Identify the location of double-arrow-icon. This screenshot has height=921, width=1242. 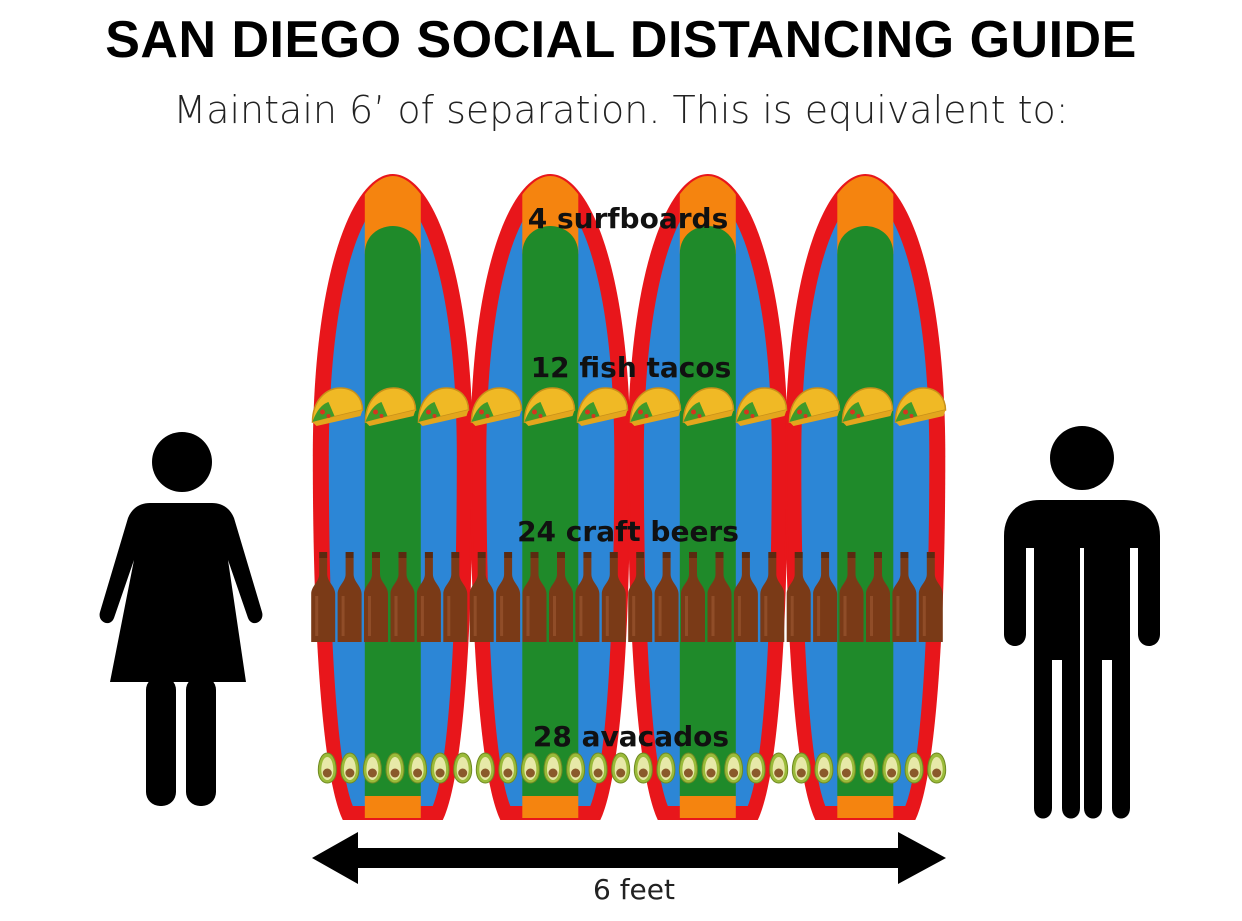
(629, 858).